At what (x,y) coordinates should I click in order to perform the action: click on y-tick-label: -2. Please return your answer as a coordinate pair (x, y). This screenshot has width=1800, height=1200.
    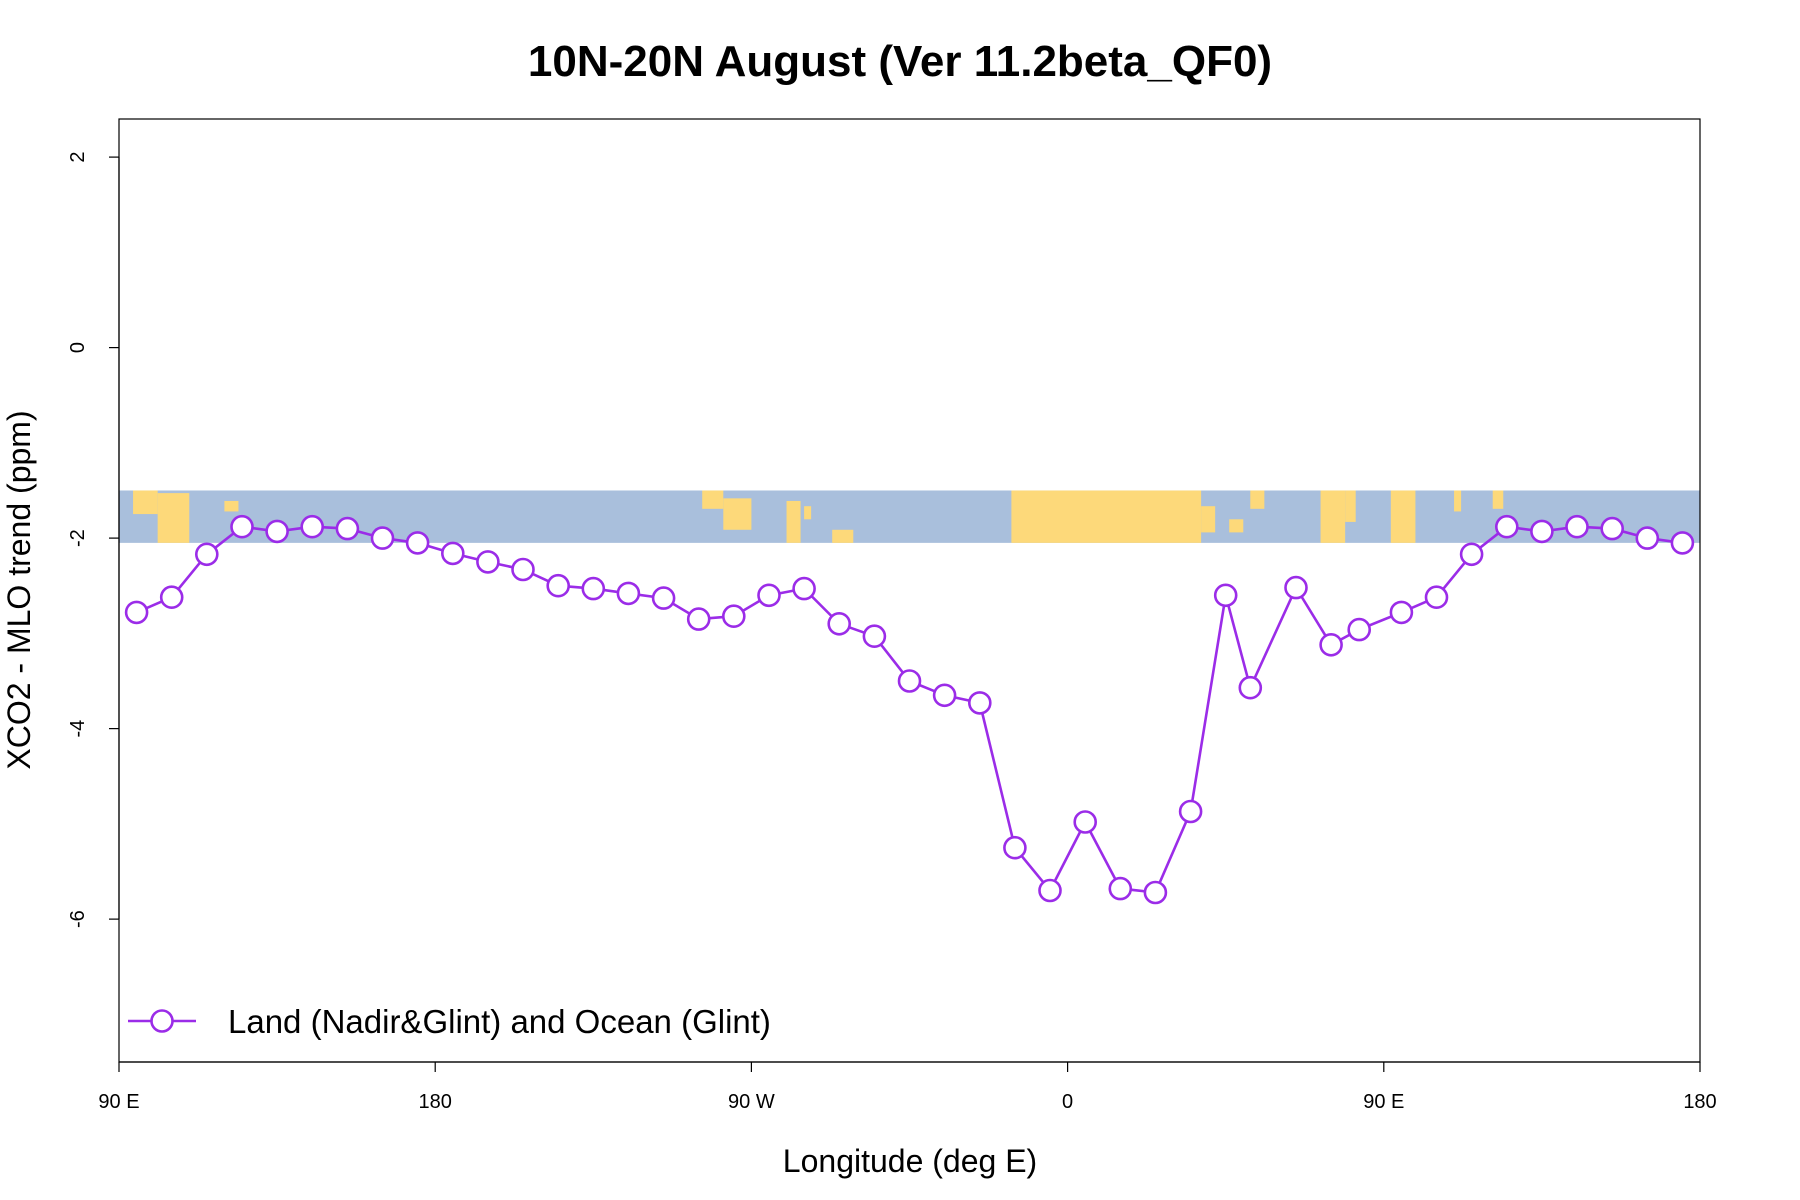
    Looking at the image, I should click on (78, 538).